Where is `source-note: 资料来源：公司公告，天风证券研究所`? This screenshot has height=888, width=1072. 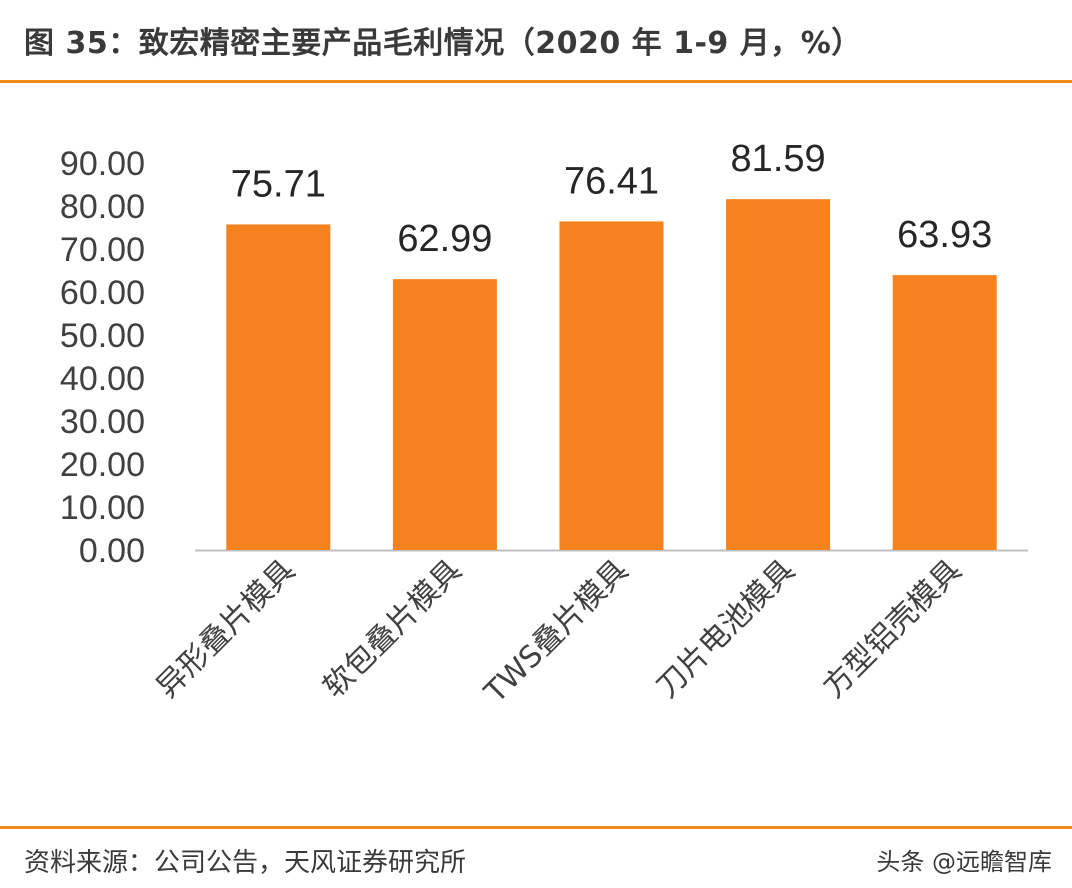
source-note: 资料来源：公司公告，天风证券研究所 is located at coordinates (245, 863).